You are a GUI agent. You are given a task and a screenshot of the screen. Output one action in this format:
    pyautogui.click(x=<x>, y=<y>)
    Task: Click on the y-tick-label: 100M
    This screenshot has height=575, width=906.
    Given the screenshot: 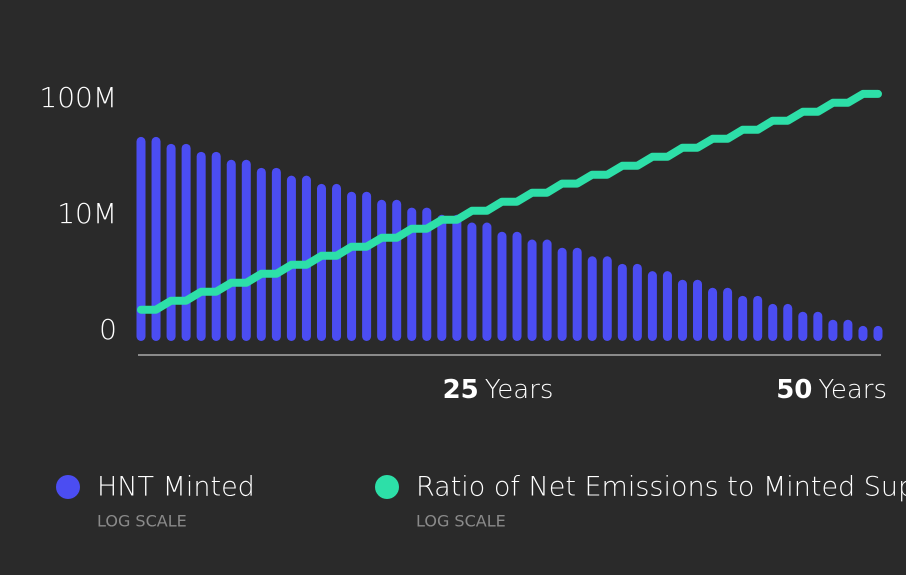 What is the action you would take?
    pyautogui.click(x=78, y=97)
    